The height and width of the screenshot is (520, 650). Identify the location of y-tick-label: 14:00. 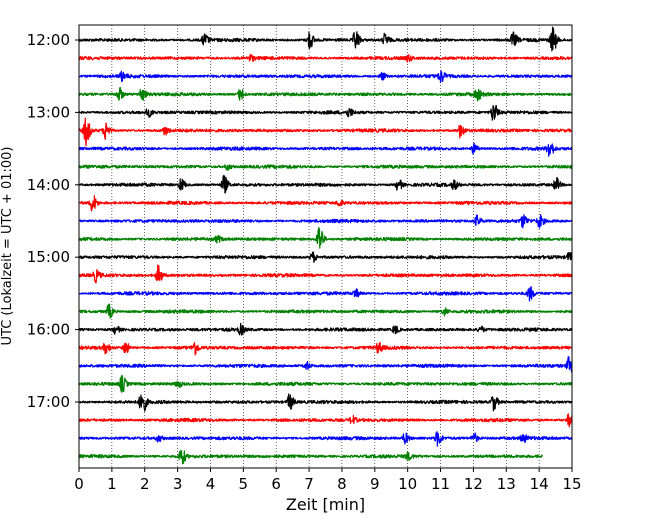
(48, 185).